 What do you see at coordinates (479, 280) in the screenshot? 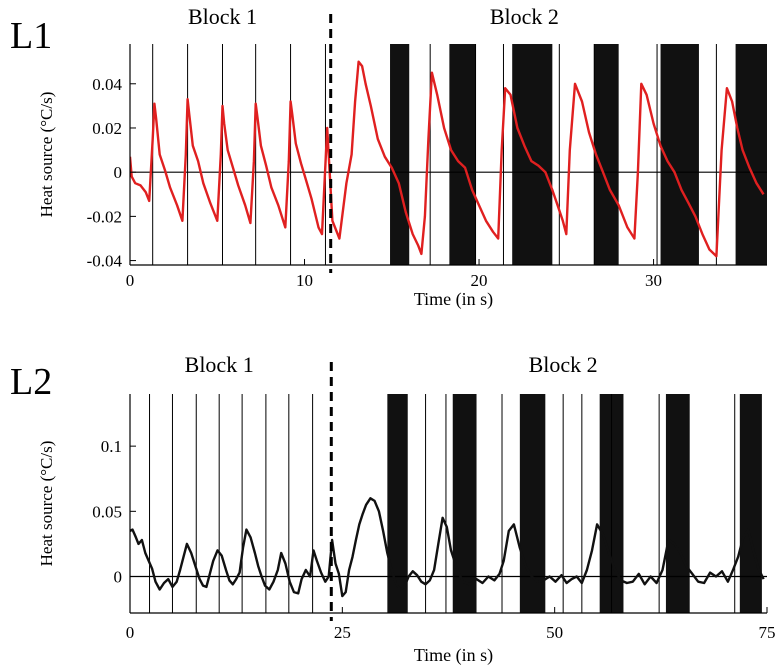
I see `x-tick-label: 20` at bounding box center [479, 280].